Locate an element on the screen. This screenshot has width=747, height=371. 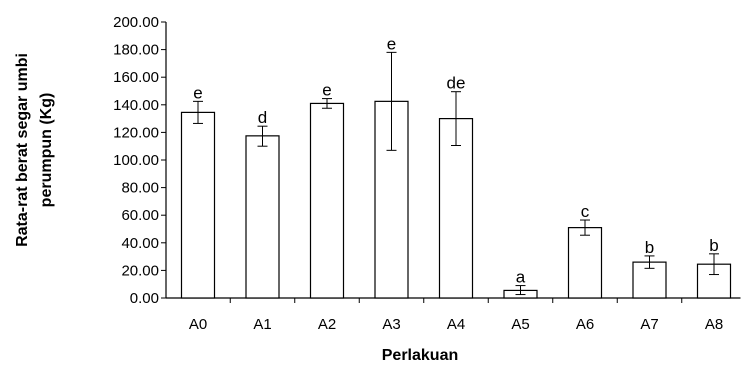
significance-label: a is located at coordinates (521, 277).